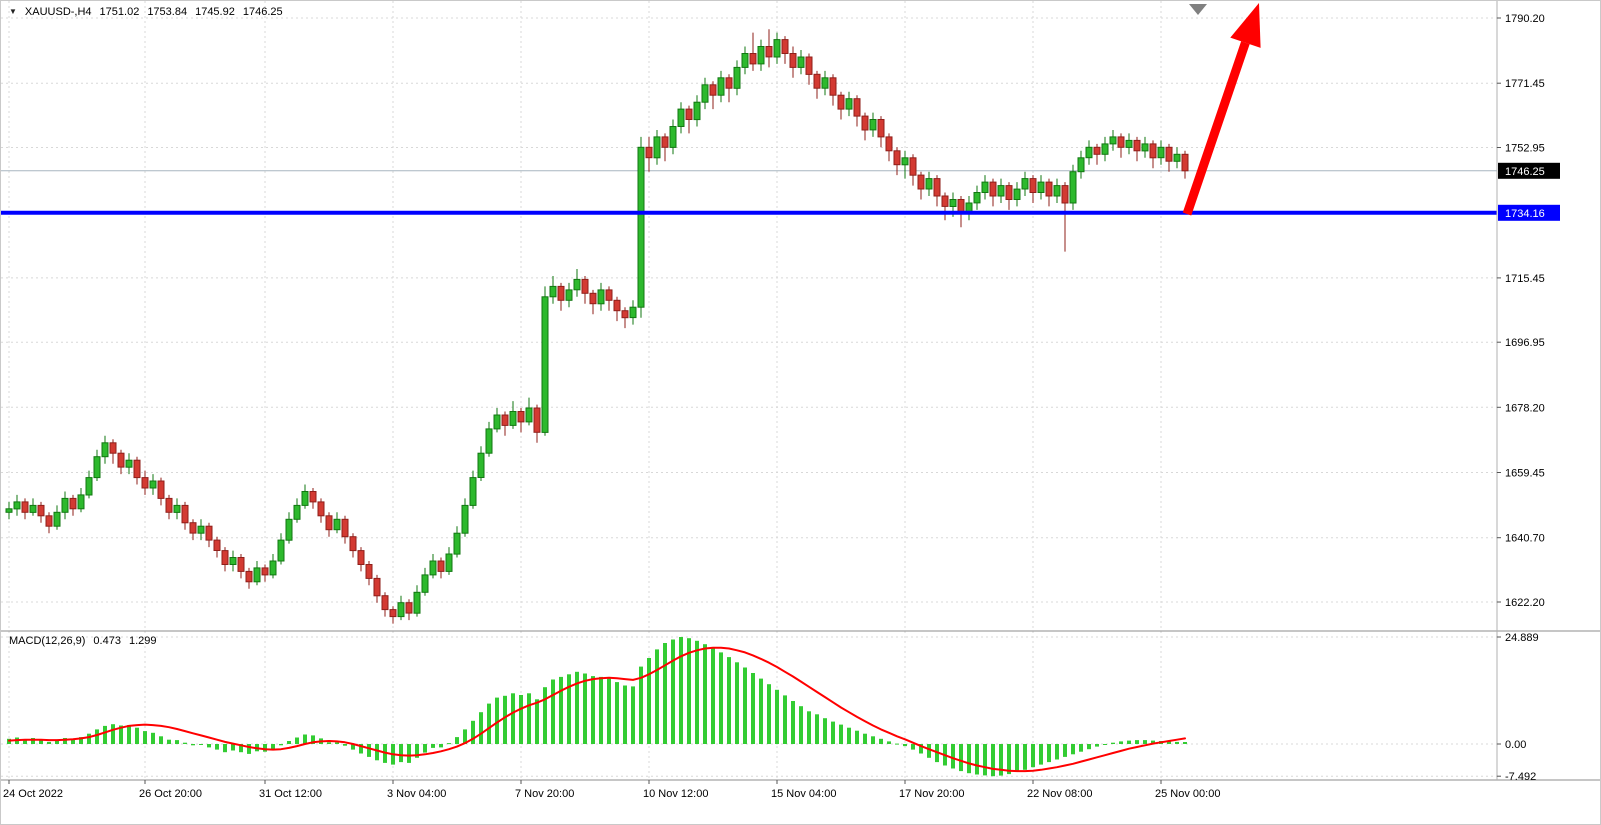  What do you see at coordinates (1522, 638) in the screenshot?
I see `svg-text: 24.889` at bounding box center [1522, 638].